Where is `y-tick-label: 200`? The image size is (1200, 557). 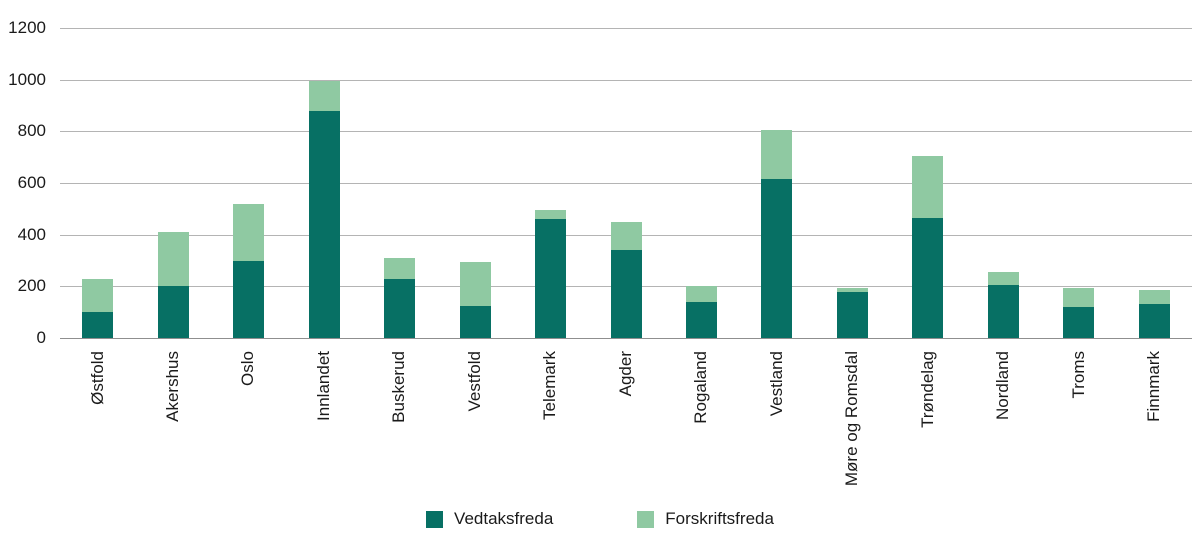
y-tick-label: 200 is located at coordinates (31, 286).